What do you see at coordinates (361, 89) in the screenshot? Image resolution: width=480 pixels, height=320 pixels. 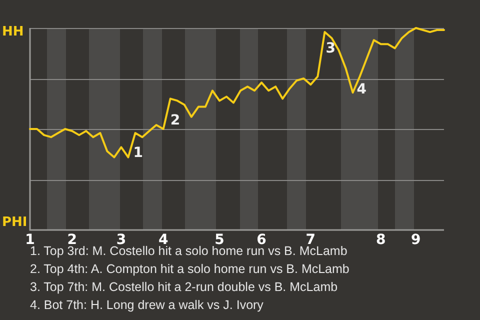 I see `annotation: 4` at bounding box center [361, 89].